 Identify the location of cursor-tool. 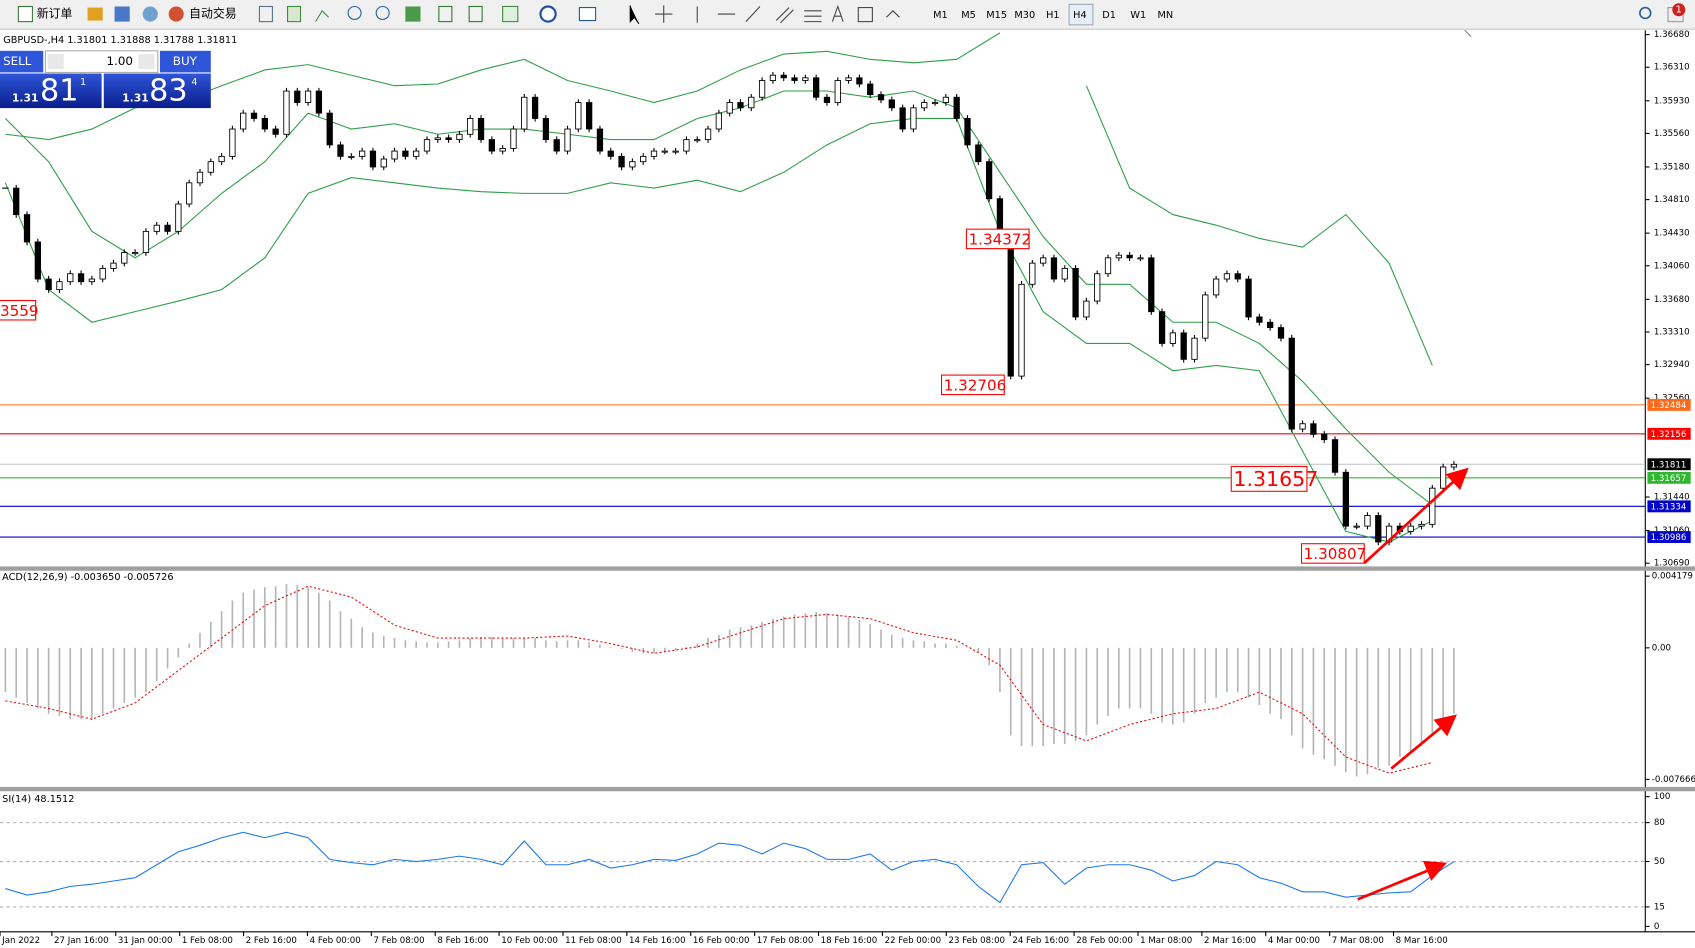
(634, 15).